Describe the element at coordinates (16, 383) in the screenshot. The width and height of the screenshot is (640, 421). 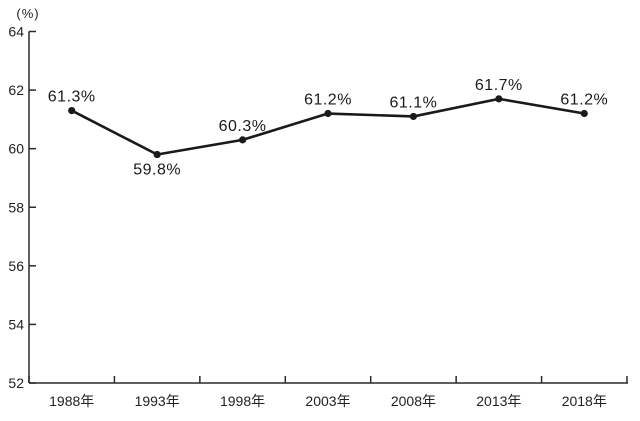
I see `y-axis-tick-label: 52` at that location.